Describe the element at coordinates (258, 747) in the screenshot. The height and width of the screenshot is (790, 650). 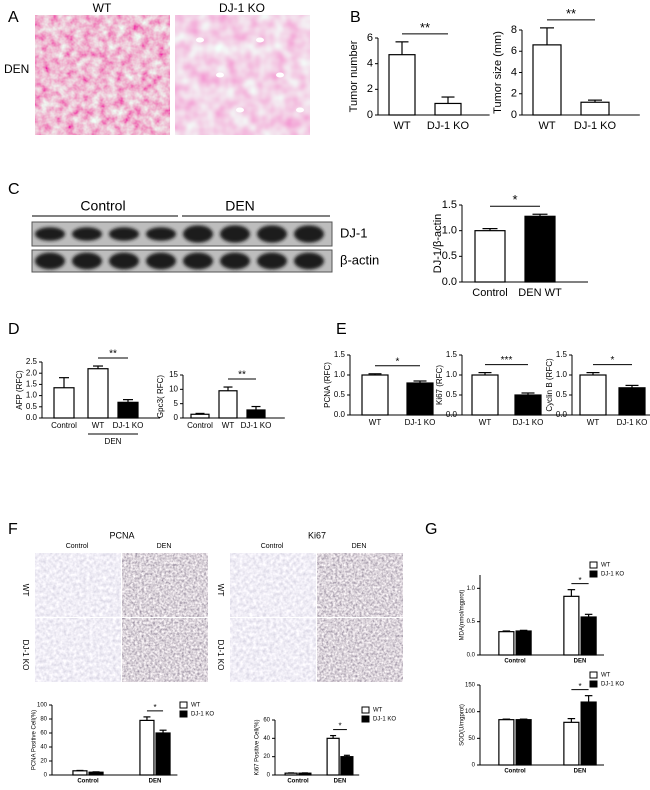
I see `y-axis-label: Ki67 Positive Cell(%)` at that location.